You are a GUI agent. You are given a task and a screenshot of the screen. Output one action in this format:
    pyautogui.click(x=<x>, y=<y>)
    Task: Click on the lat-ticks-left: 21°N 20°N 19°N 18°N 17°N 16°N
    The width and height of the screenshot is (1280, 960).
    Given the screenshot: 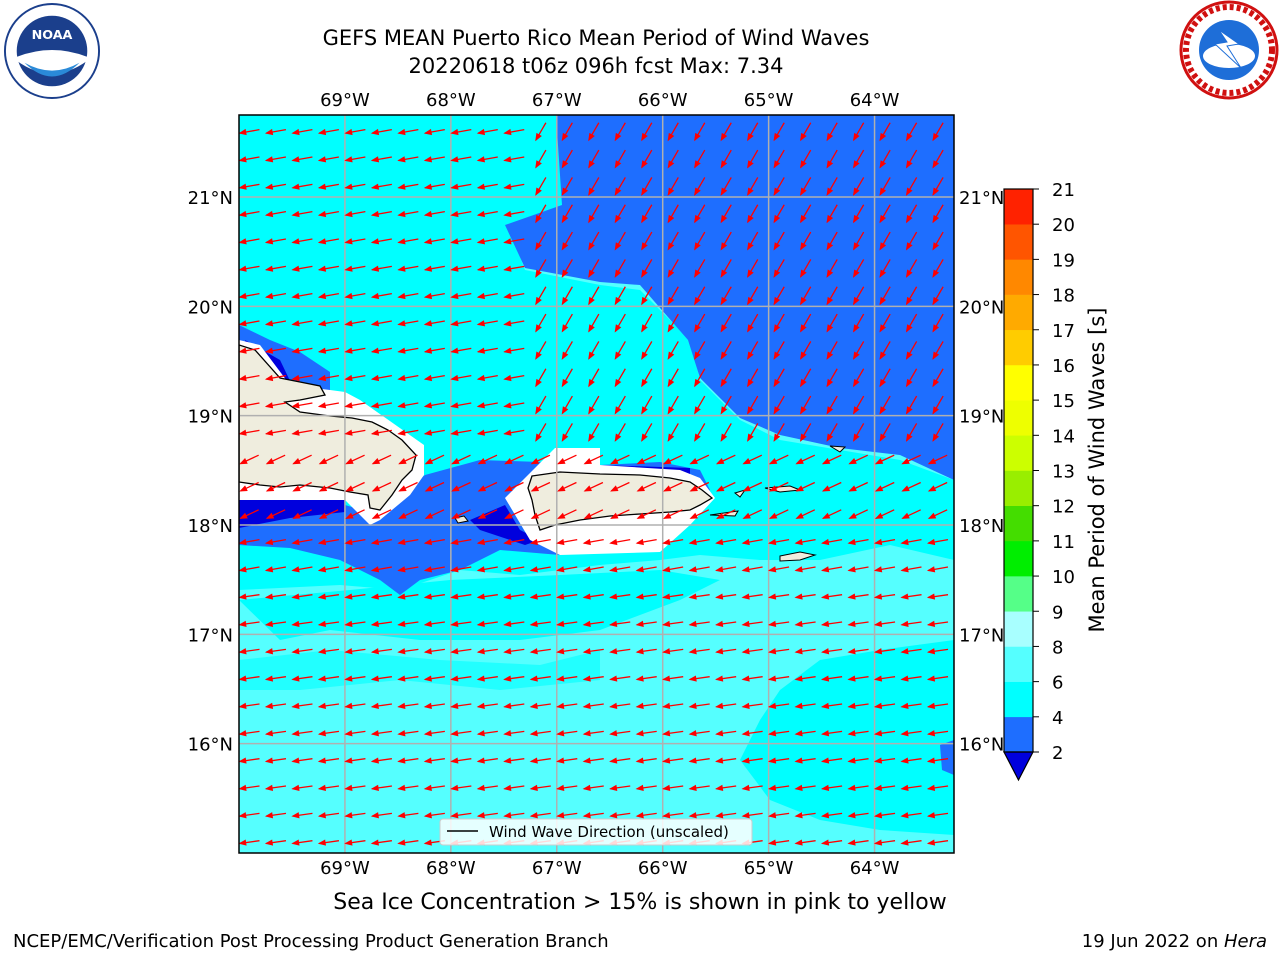 What is the action you would take?
    pyautogui.click(x=210, y=472)
    